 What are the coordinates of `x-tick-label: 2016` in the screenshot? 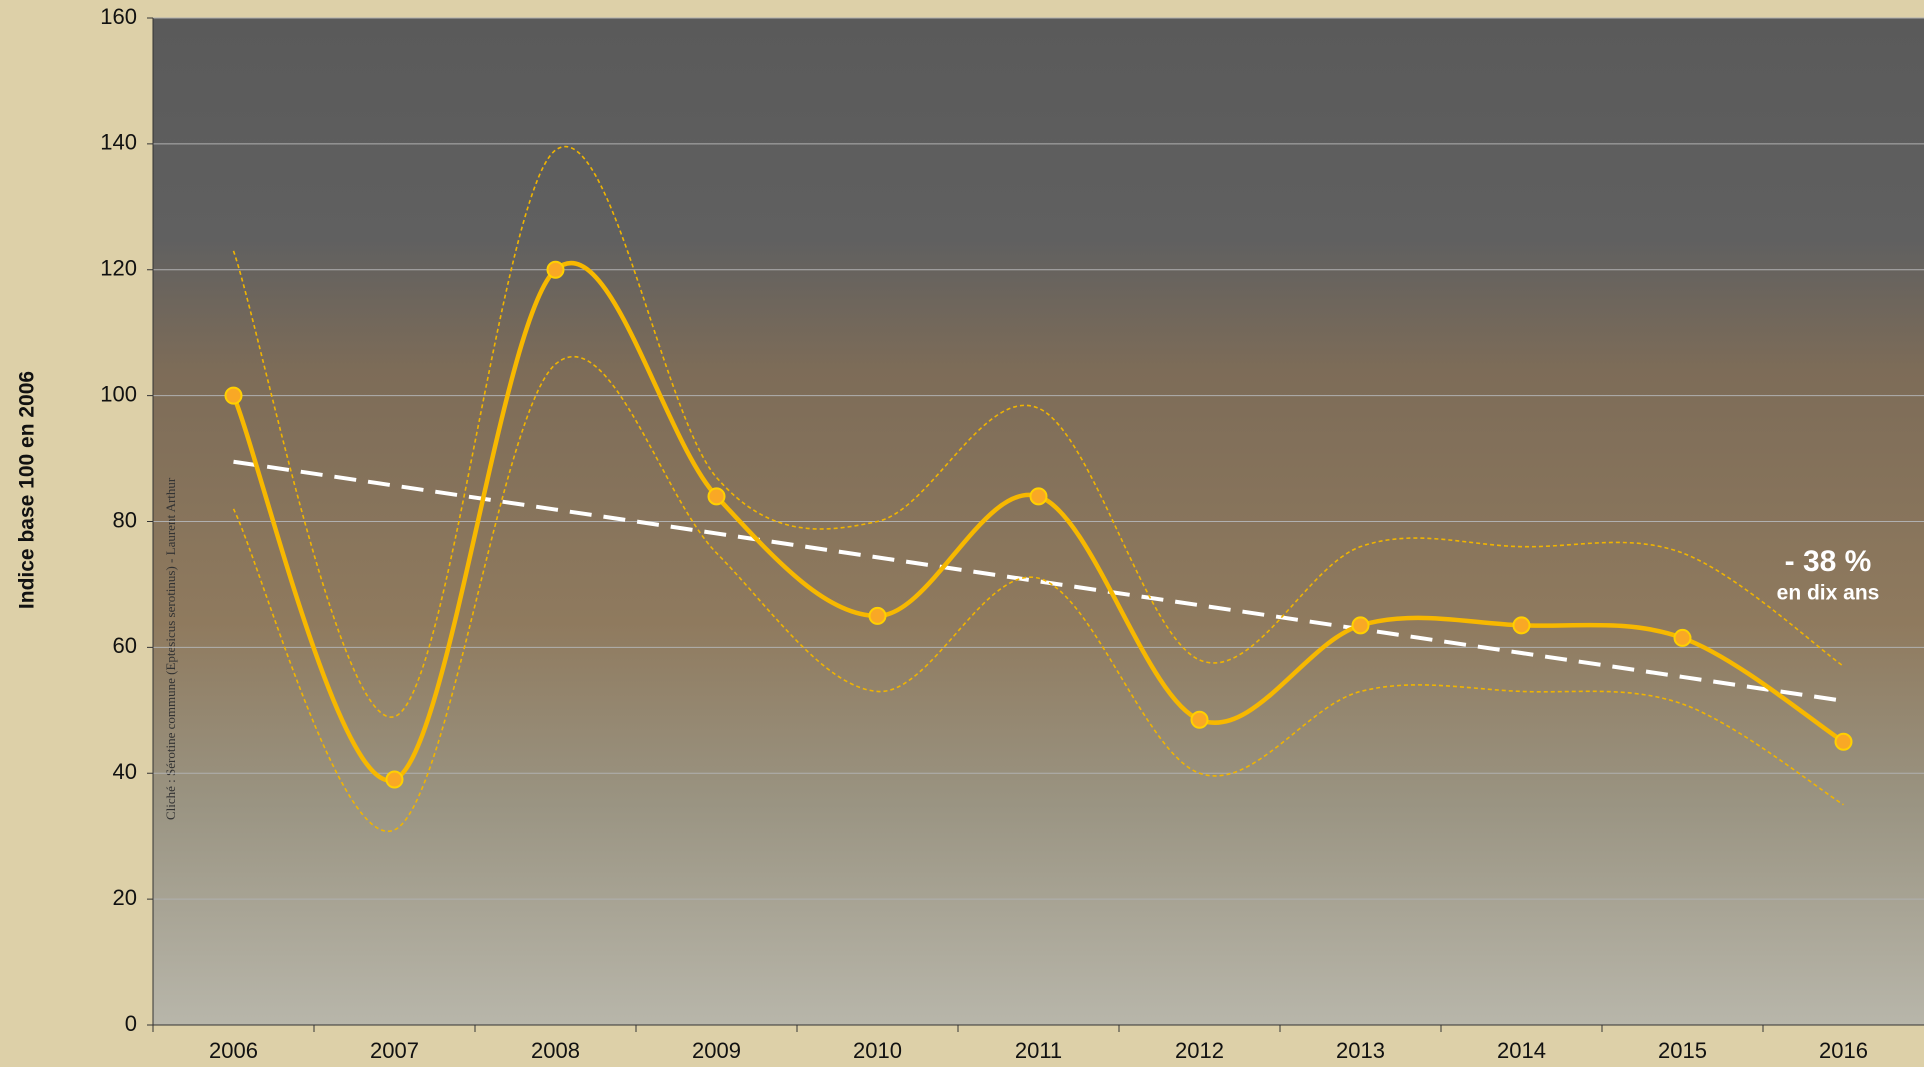 It's located at (1843, 1050).